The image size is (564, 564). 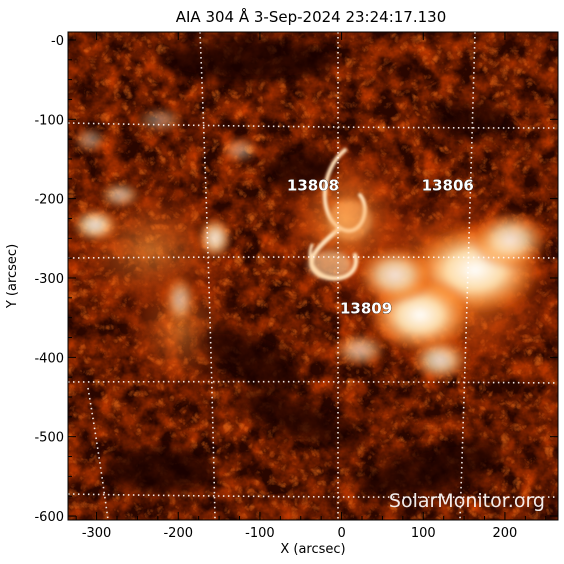 I want to click on x-tick-label: -300, so click(x=97, y=533).